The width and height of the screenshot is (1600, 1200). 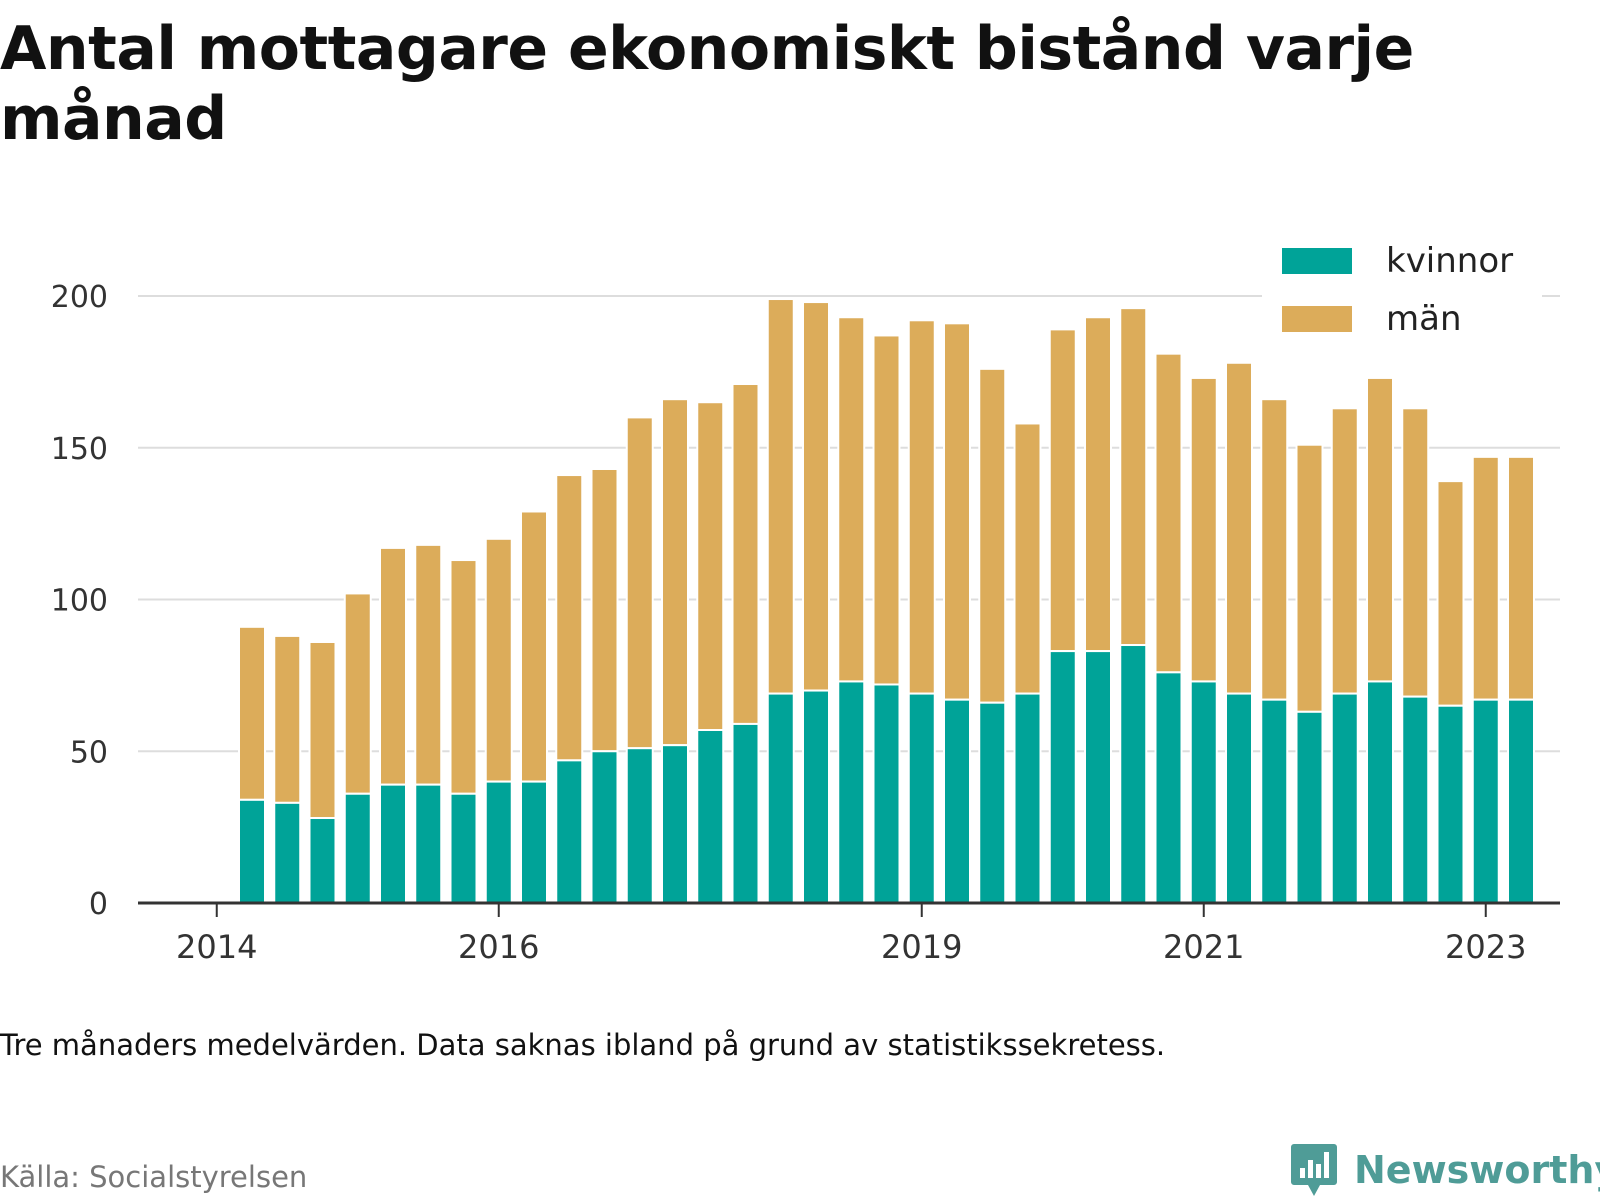 What do you see at coordinates (1344, 798) in the screenshot?
I see `bar-segment-kvinnor: 2022 Q1 – kvinnor: 69` at bounding box center [1344, 798].